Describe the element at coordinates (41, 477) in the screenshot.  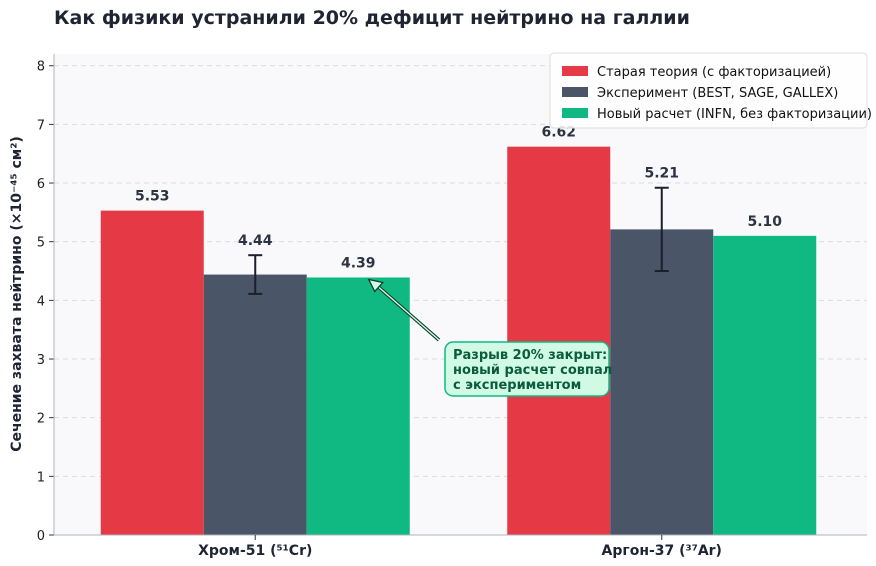
I see `y-tick-label: 1` at that location.